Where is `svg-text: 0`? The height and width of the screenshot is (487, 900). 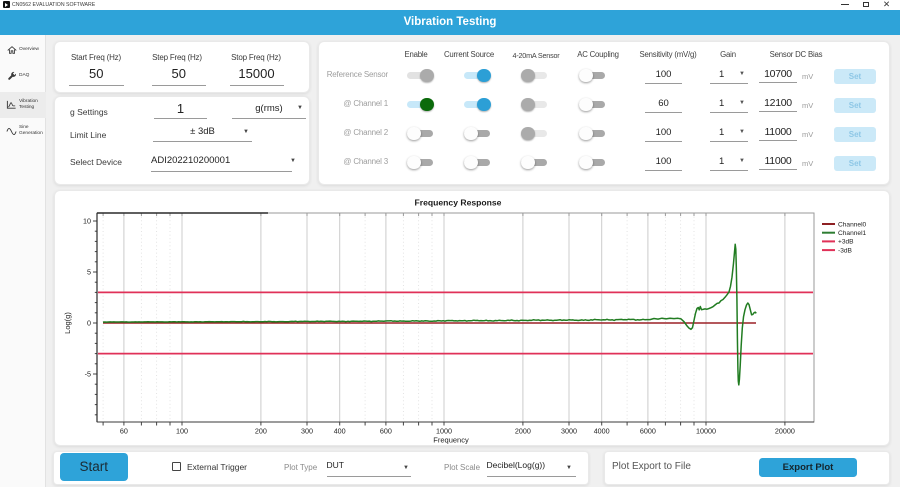
svg-text: 0 is located at coordinates (89, 322).